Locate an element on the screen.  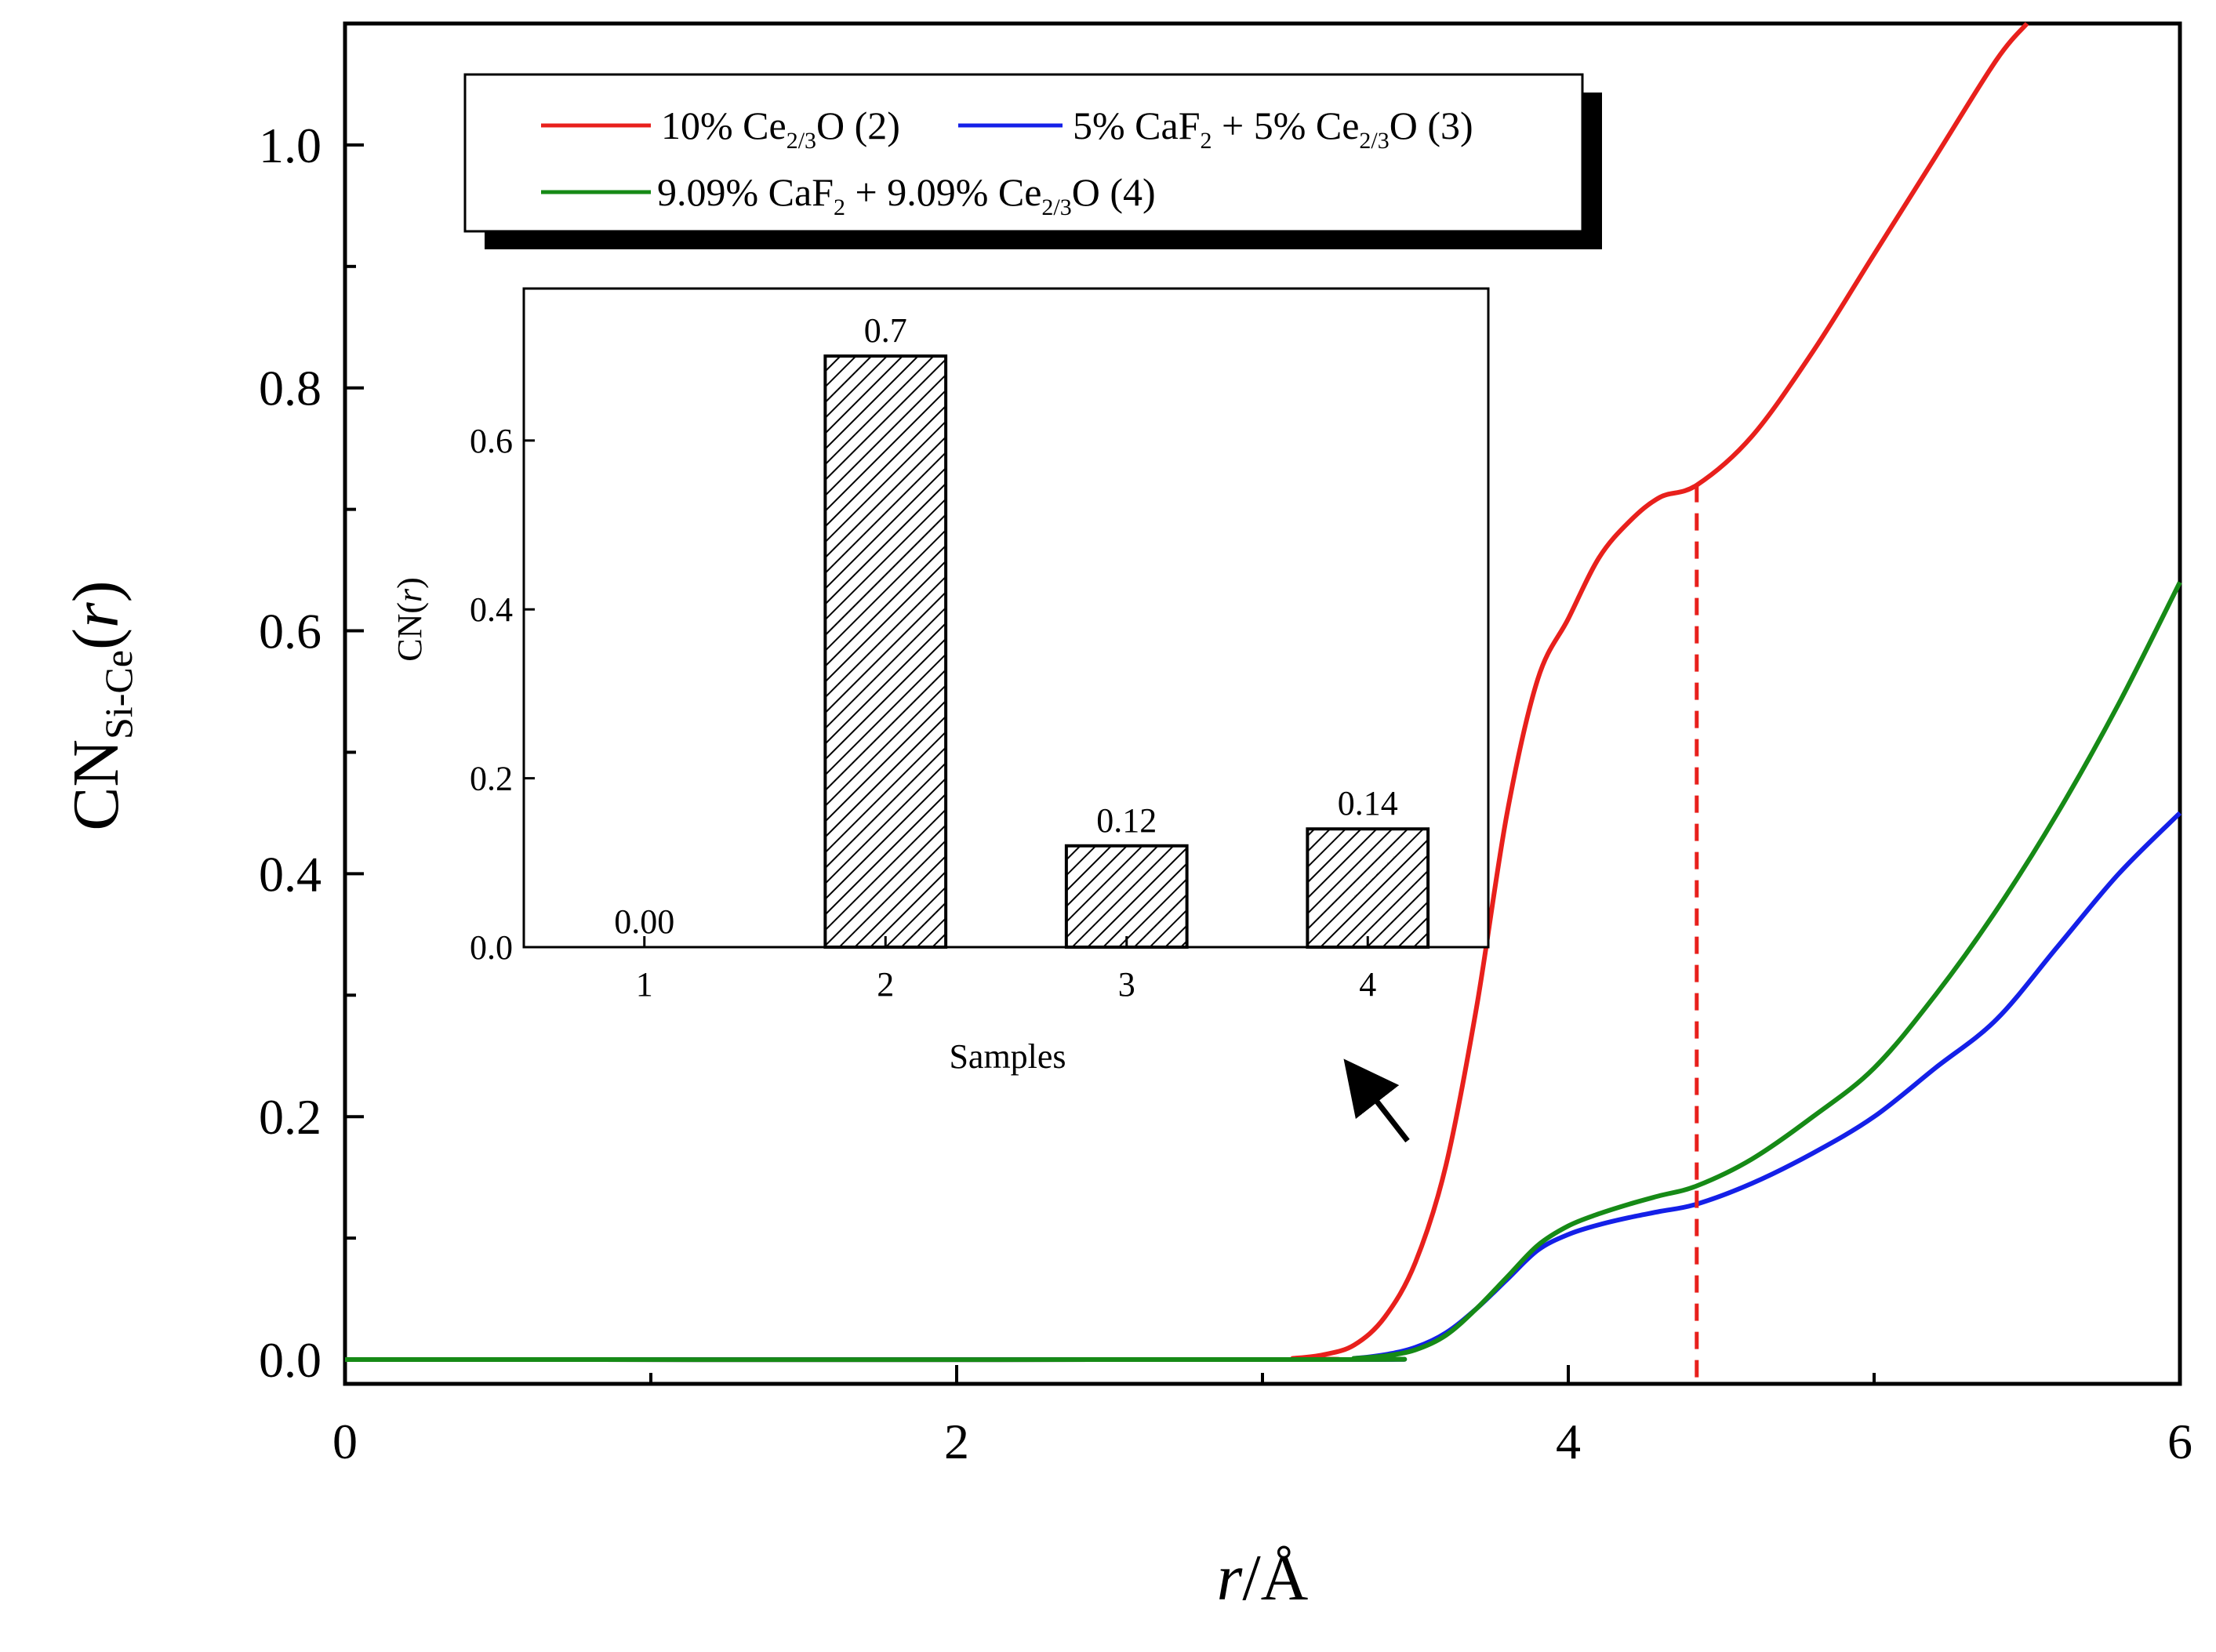
legend-entry-red-pre: 10% Ce is located at coordinates (723, 125).